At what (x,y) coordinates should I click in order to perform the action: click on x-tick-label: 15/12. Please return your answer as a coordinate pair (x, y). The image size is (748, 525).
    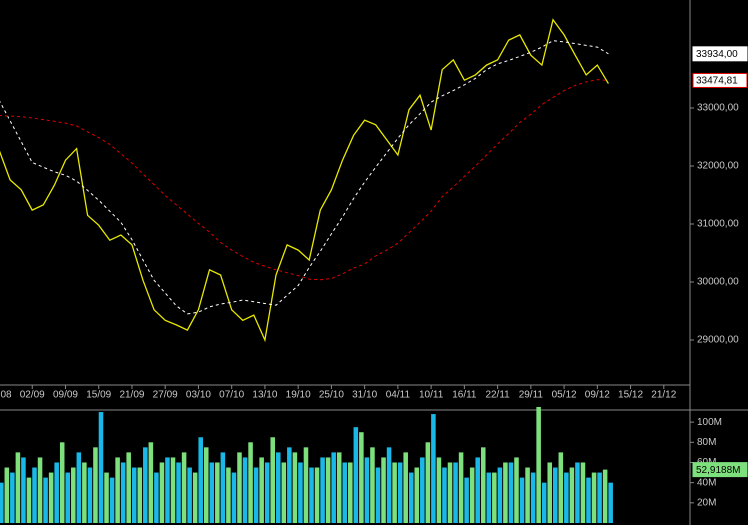
    Looking at the image, I should click on (630, 395).